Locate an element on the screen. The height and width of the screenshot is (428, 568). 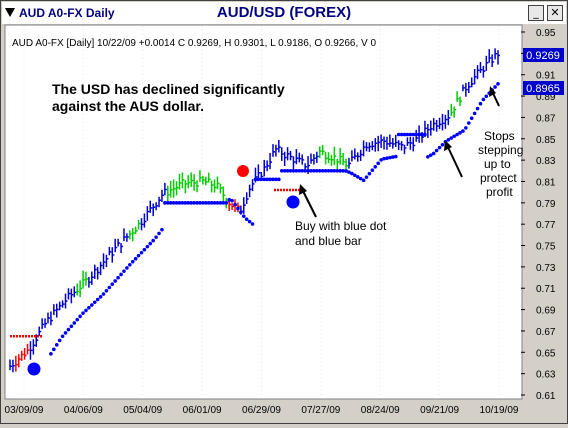
minimize-button: _ is located at coordinates (536, 13).